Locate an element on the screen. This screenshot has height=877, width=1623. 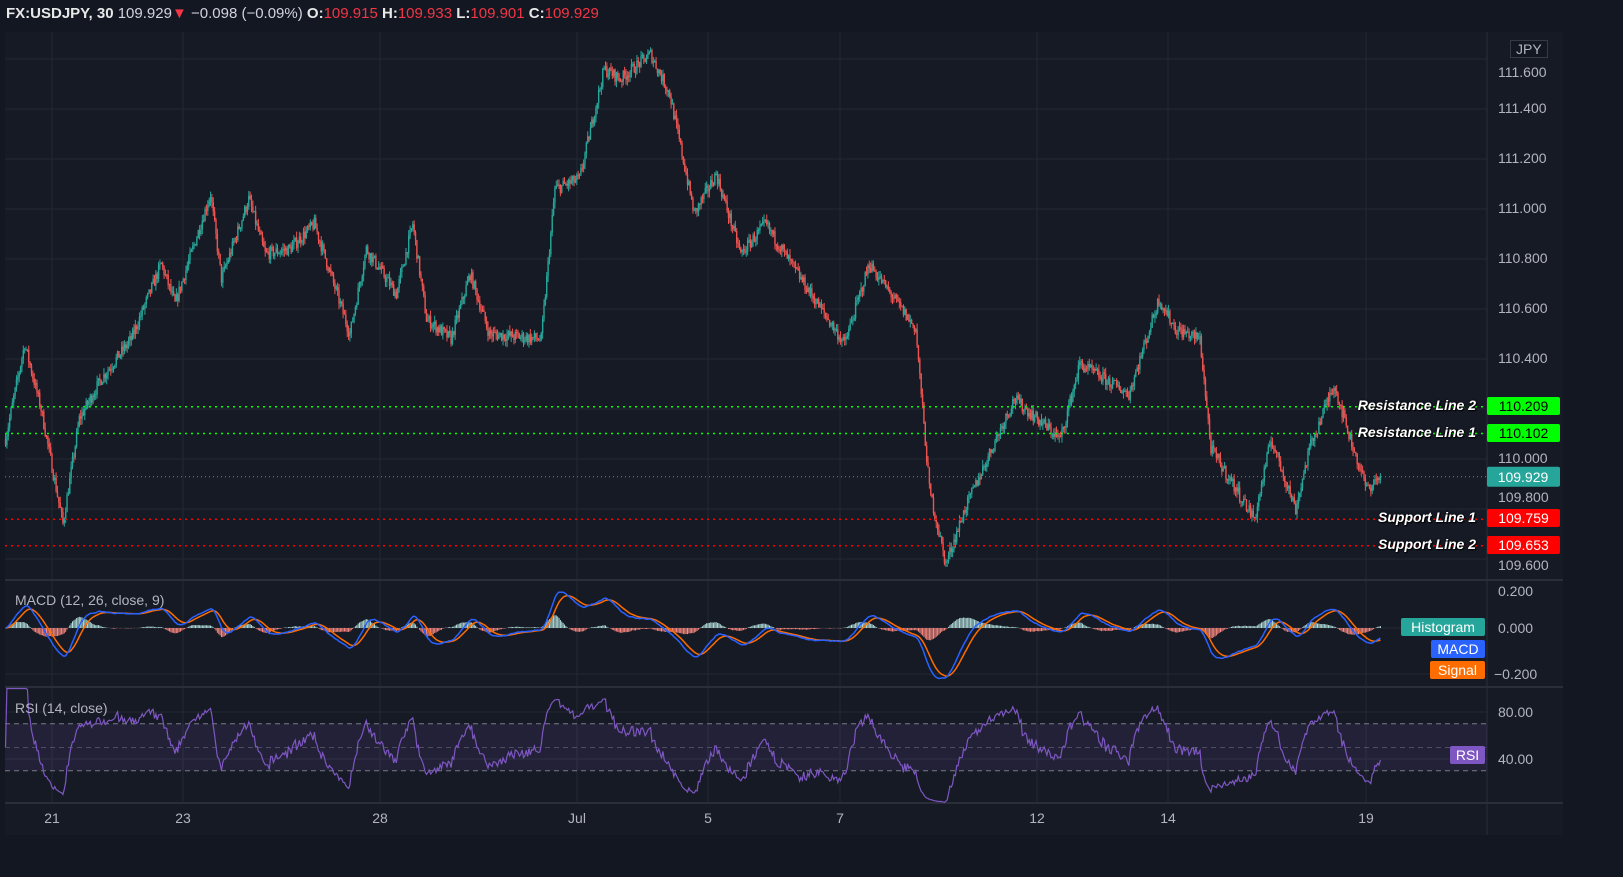
level-label: Support Line 2 is located at coordinates (1427, 543).